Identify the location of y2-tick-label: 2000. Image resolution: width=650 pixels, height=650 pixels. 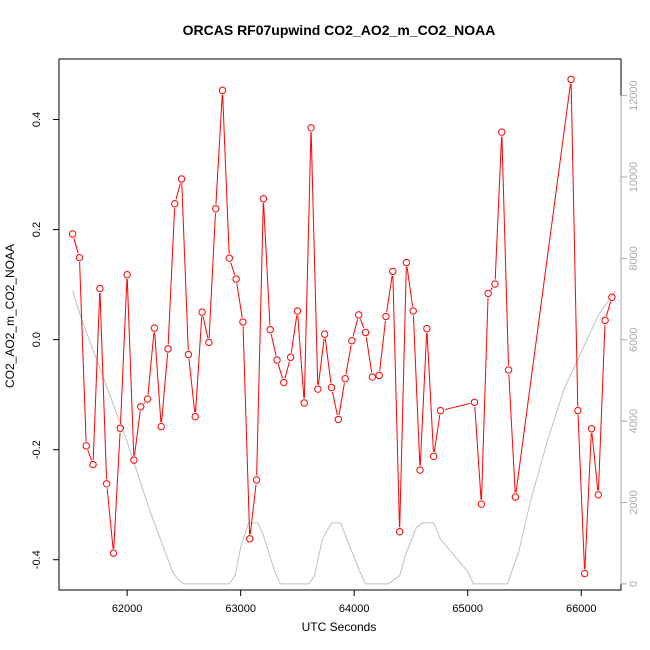
(634, 502).